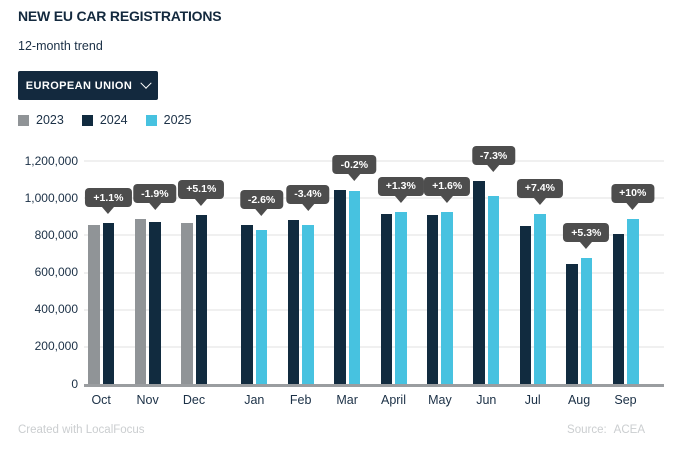 The image size is (673, 452). I want to click on bar-2024-jun, so click(479, 282).